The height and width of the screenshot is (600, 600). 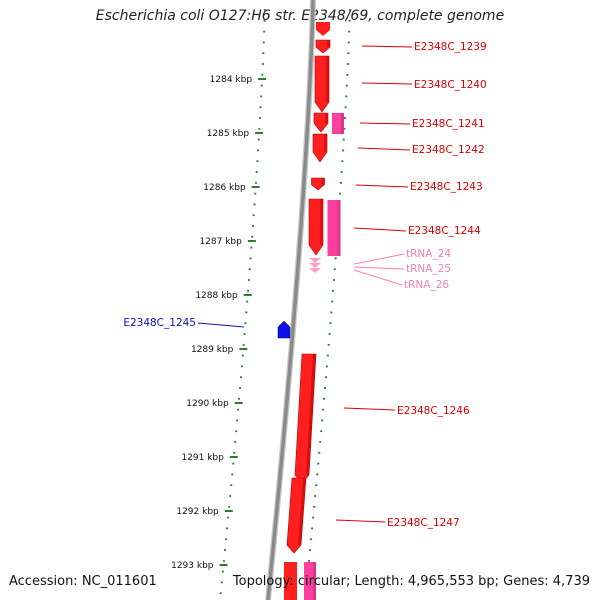 I want to click on gene-partial-top, so click(x=323, y=29).